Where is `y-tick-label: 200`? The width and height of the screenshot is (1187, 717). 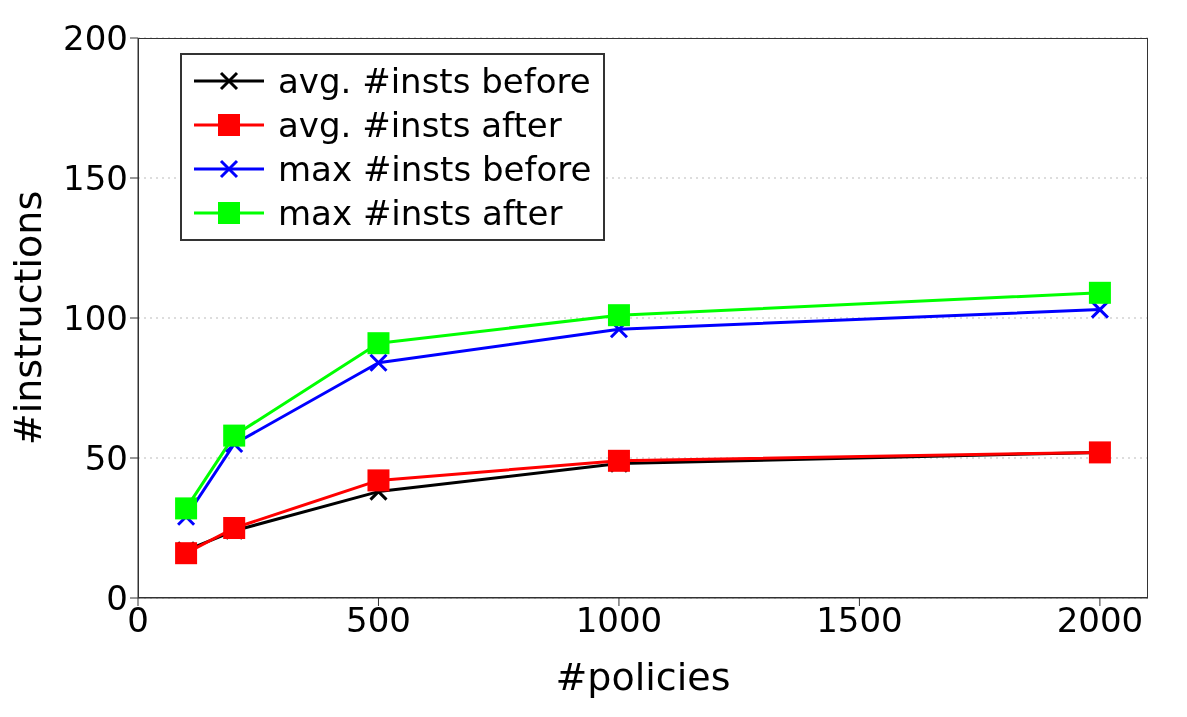
y-tick-label: 200 is located at coordinates (95, 38).